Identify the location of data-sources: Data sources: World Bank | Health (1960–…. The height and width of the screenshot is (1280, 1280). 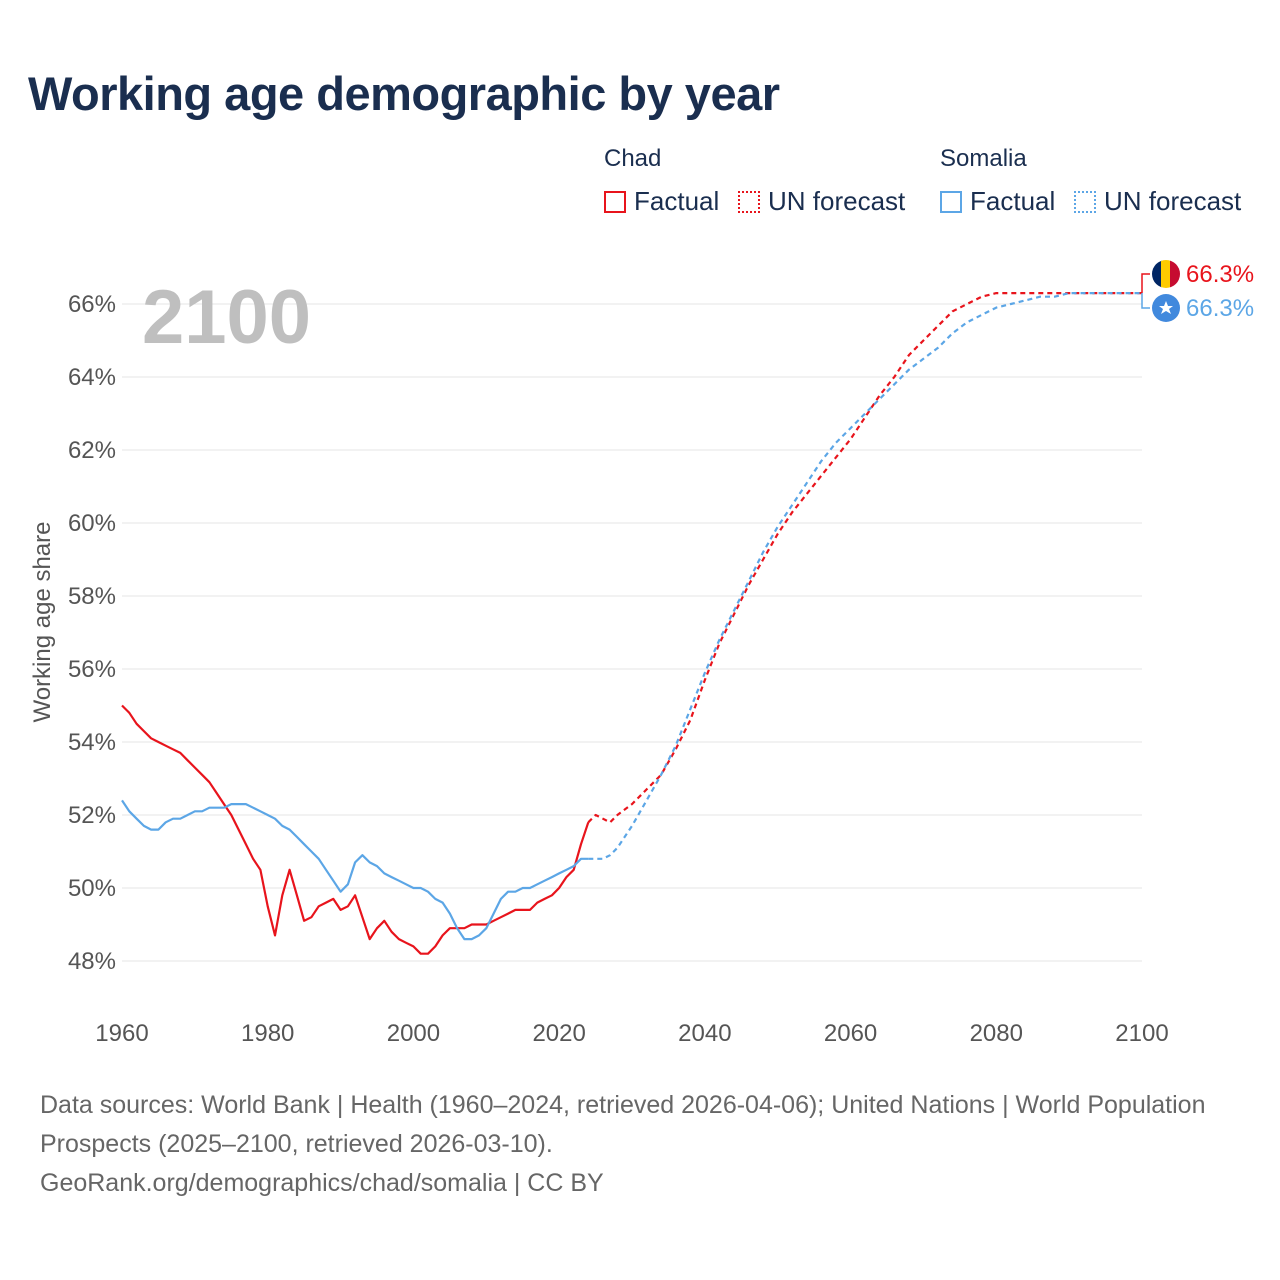
(623, 1124).